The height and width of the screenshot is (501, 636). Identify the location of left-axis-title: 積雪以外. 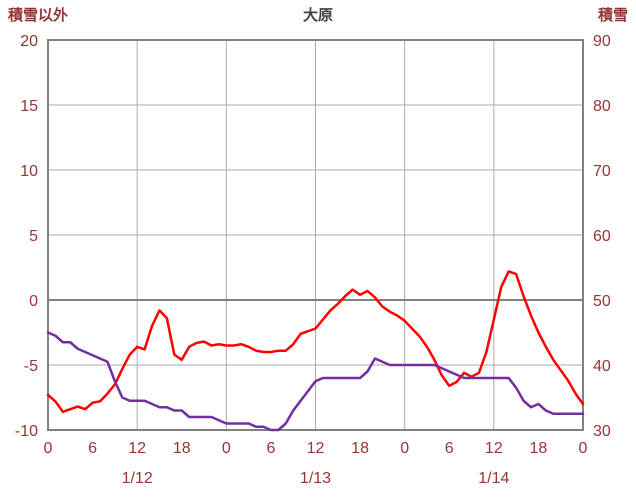
(38, 15).